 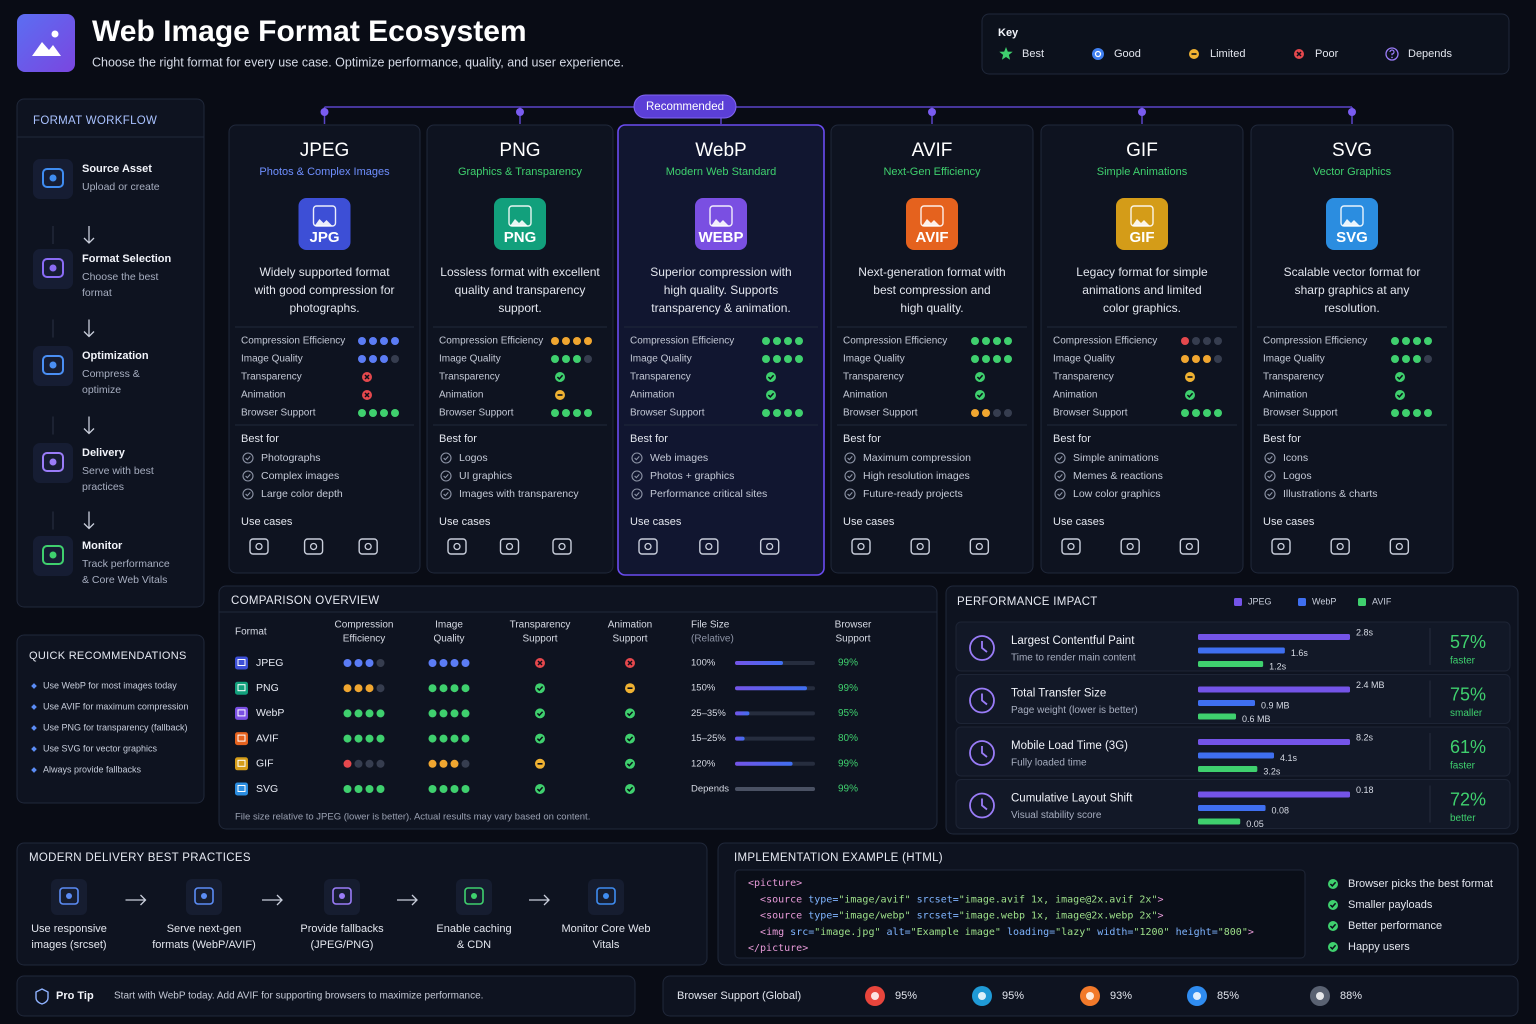 What do you see at coordinates (742, 713) in the screenshot?
I see `file-size-bar` at bounding box center [742, 713].